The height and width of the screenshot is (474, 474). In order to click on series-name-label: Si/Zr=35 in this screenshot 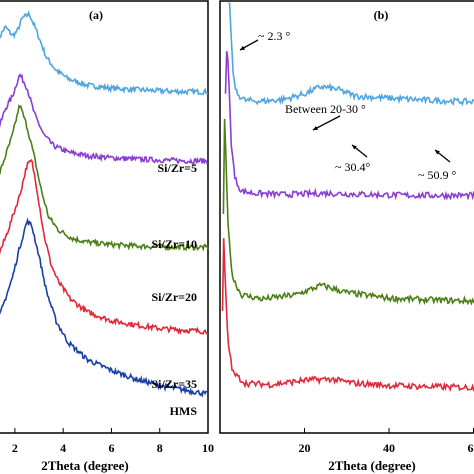, I will do `click(174, 384)`.